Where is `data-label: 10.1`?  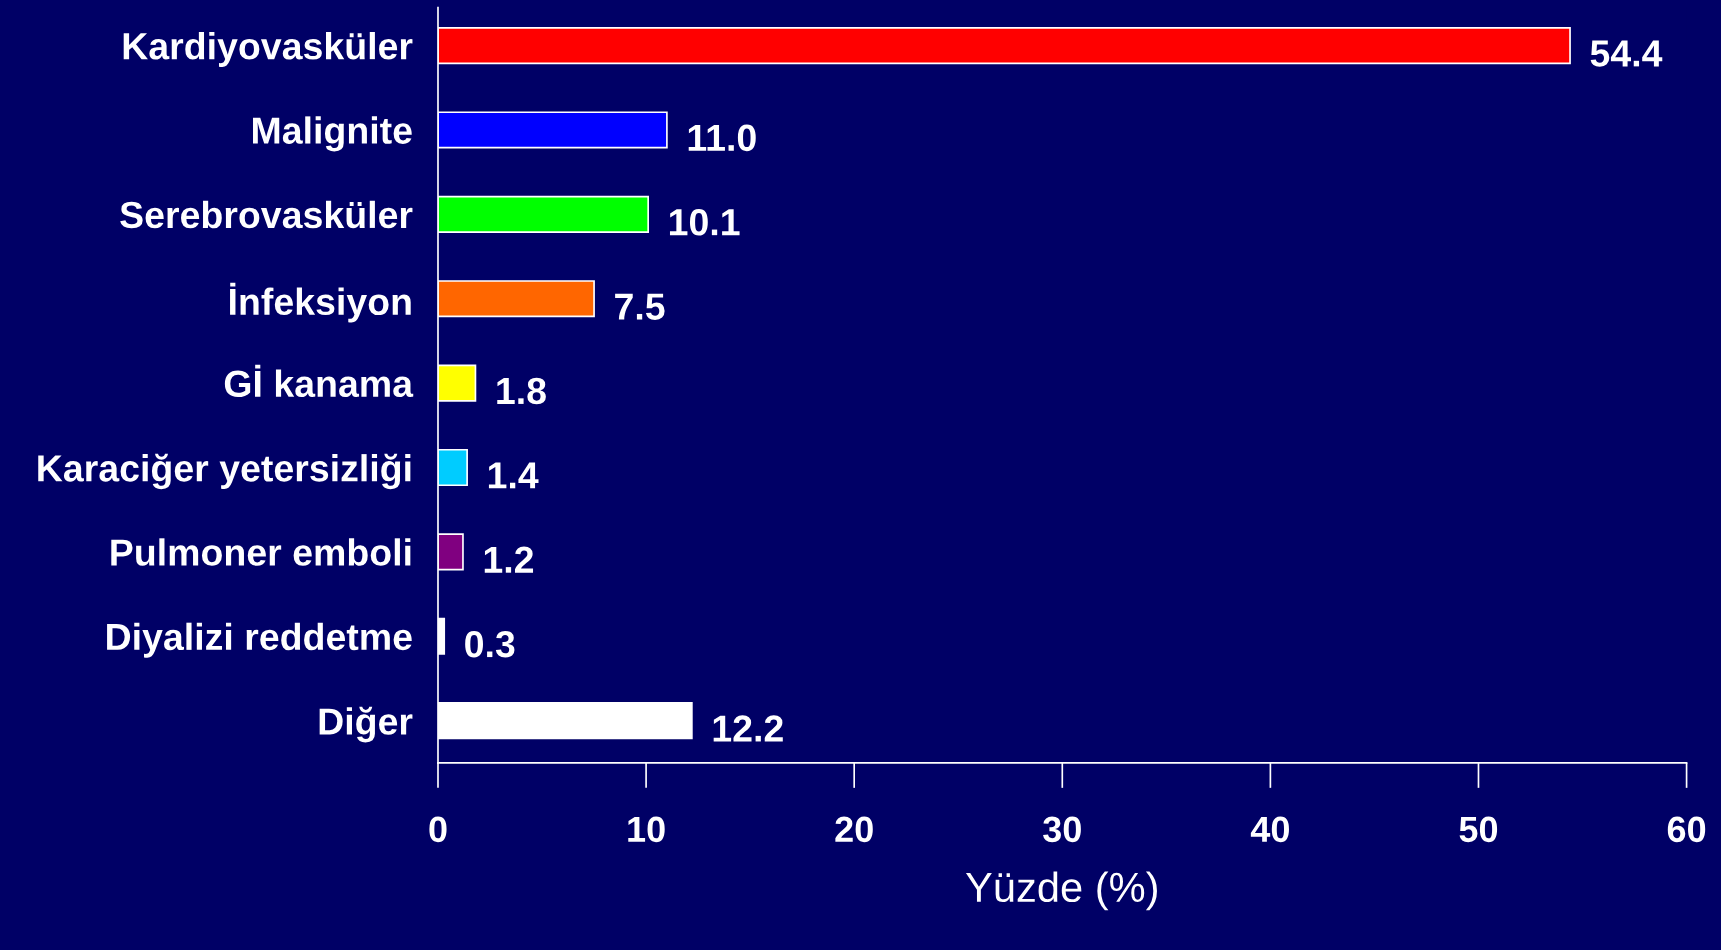
data-label: 10.1 is located at coordinates (704, 222).